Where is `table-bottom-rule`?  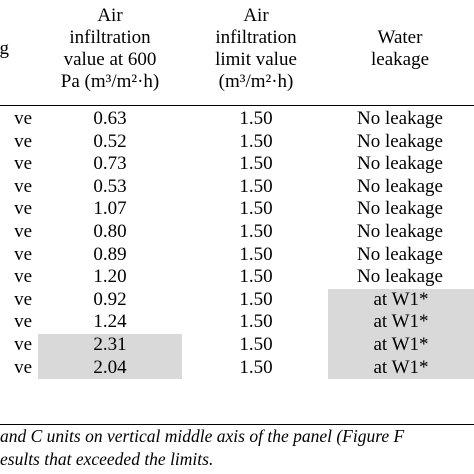 table-bottom-rule is located at coordinates (237, 424).